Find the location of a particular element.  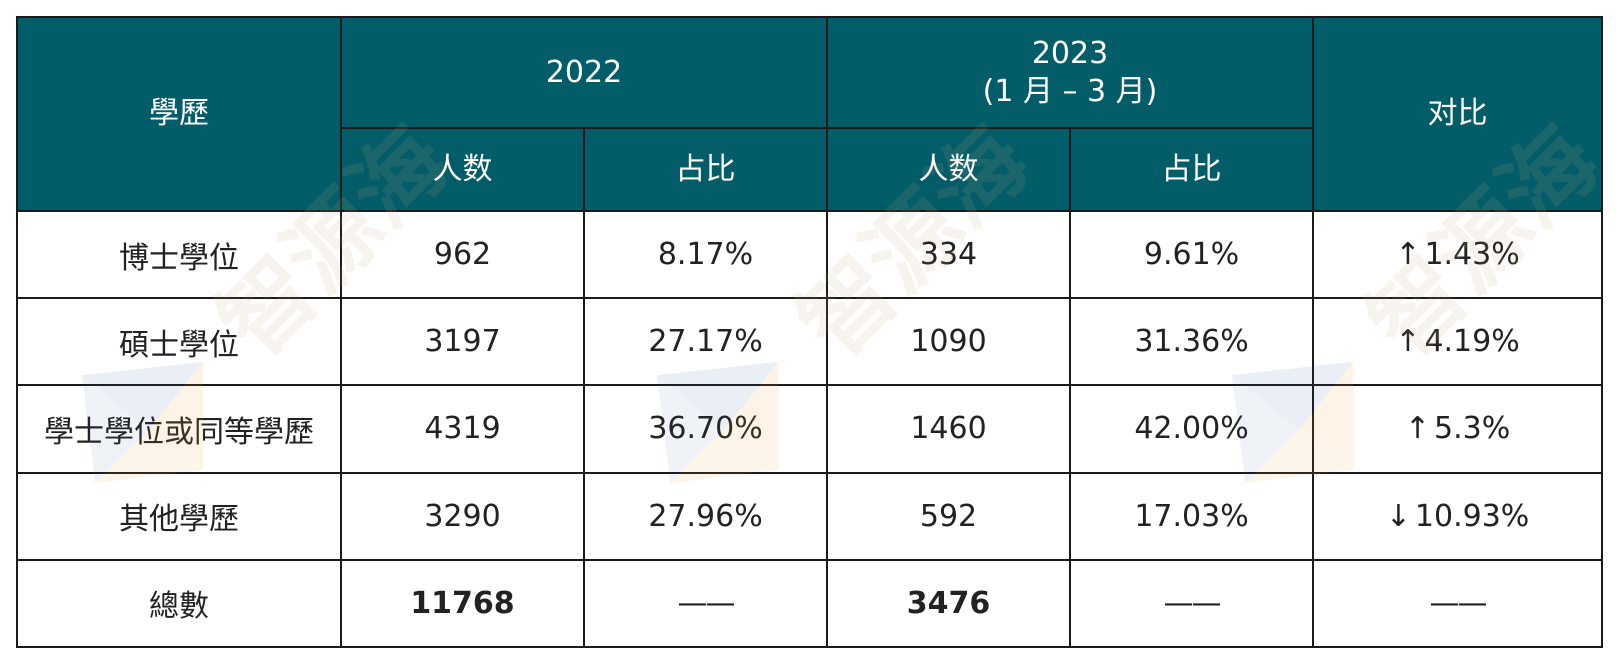

table-row: 學士學位或同等學歷 4319 36.70% 1460 42.00% ↑ 5.3% is located at coordinates (810, 429).